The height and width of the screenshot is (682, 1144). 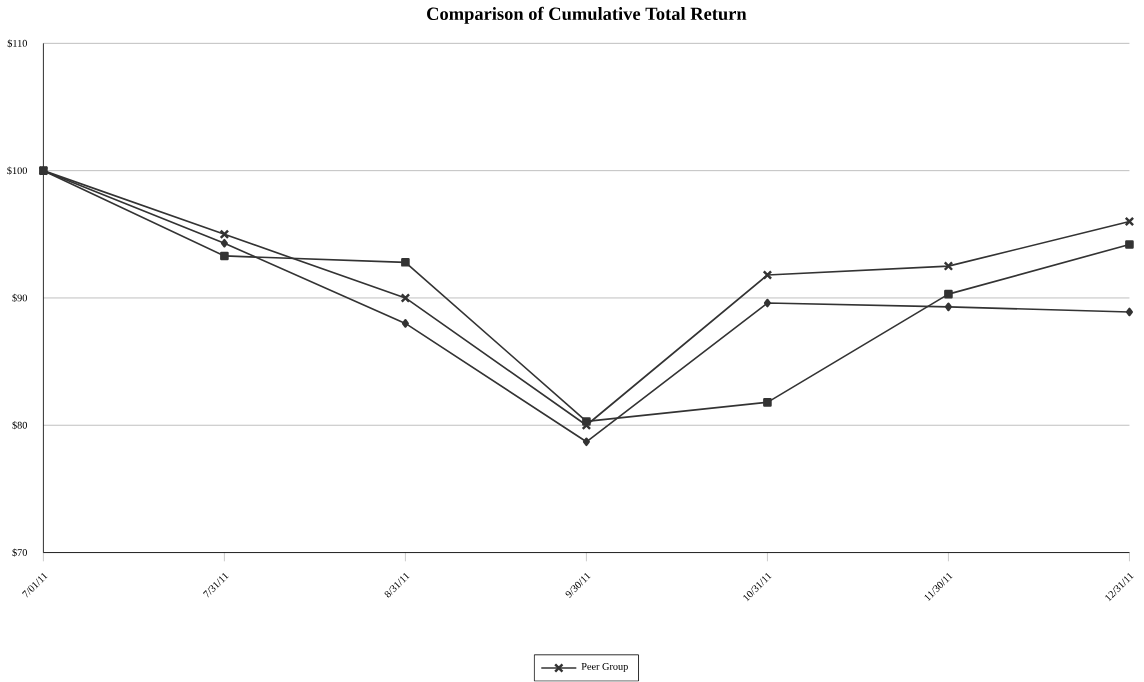 What do you see at coordinates (587, 16) in the screenshot?
I see `chart-title: Comparison of Cumulative Total Return` at bounding box center [587, 16].